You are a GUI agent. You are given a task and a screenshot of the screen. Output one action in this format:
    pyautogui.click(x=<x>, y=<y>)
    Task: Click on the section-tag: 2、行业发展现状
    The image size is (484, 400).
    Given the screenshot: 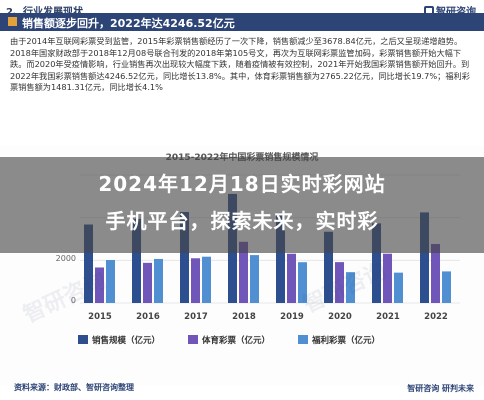 What is the action you would take?
    pyautogui.click(x=44, y=10)
    